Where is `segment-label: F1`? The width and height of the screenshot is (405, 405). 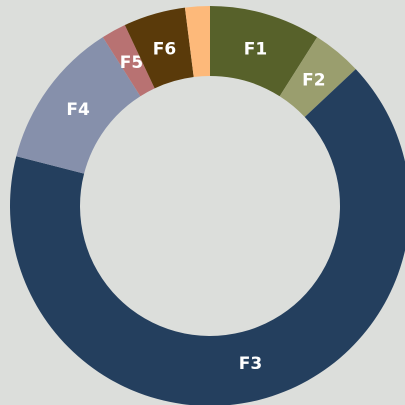
segment-label: F1 is located at coordinates (255, 49).